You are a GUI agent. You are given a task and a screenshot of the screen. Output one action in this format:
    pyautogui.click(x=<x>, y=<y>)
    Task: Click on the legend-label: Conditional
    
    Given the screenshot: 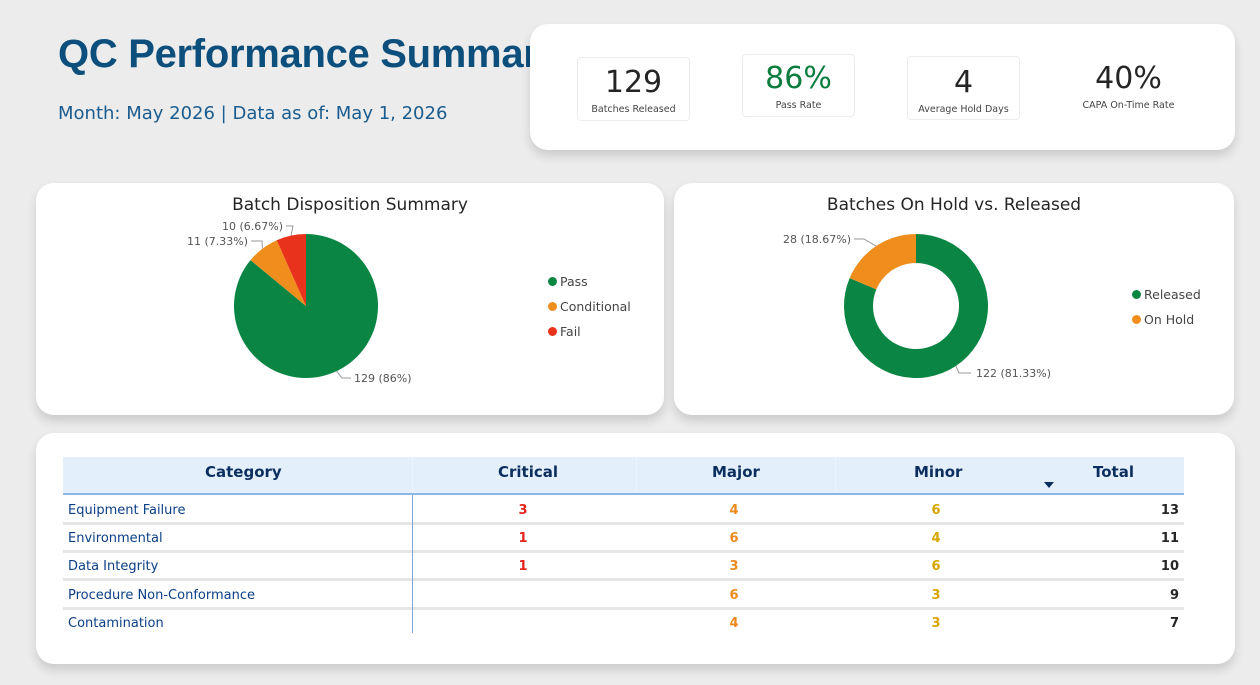 What is the action you would take?
    pyautogui.click(x=595, y=306)
    